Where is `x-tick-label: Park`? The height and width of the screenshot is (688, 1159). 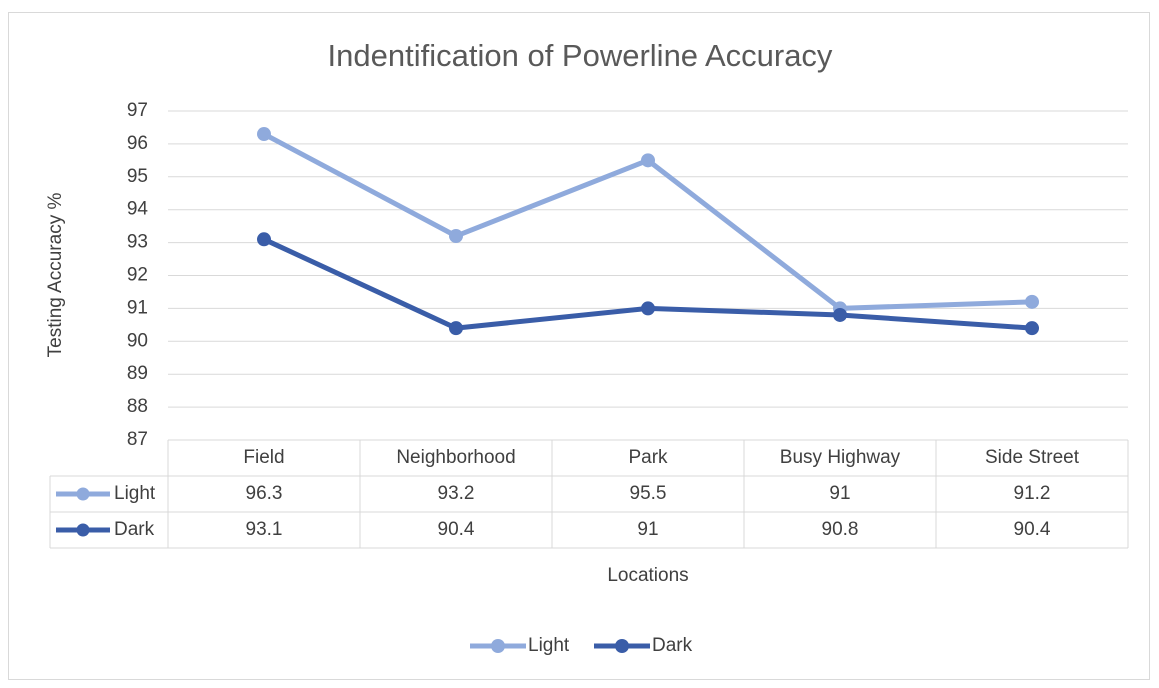 x-tick-label: Park is located at coordinates (648, 457).